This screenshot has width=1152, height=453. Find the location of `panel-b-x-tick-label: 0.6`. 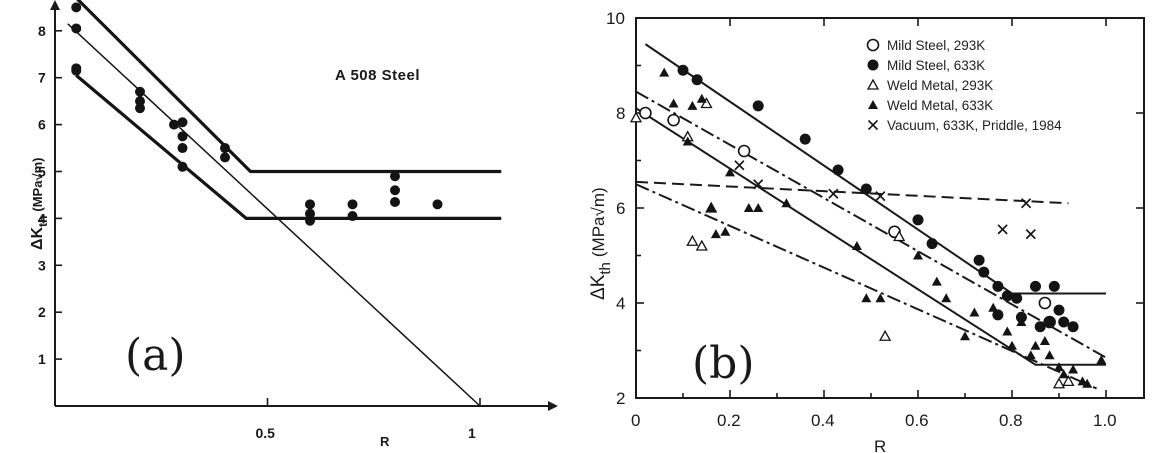

panel-b-x-tick-label: 0.6 is located at coordinates (917, 420).